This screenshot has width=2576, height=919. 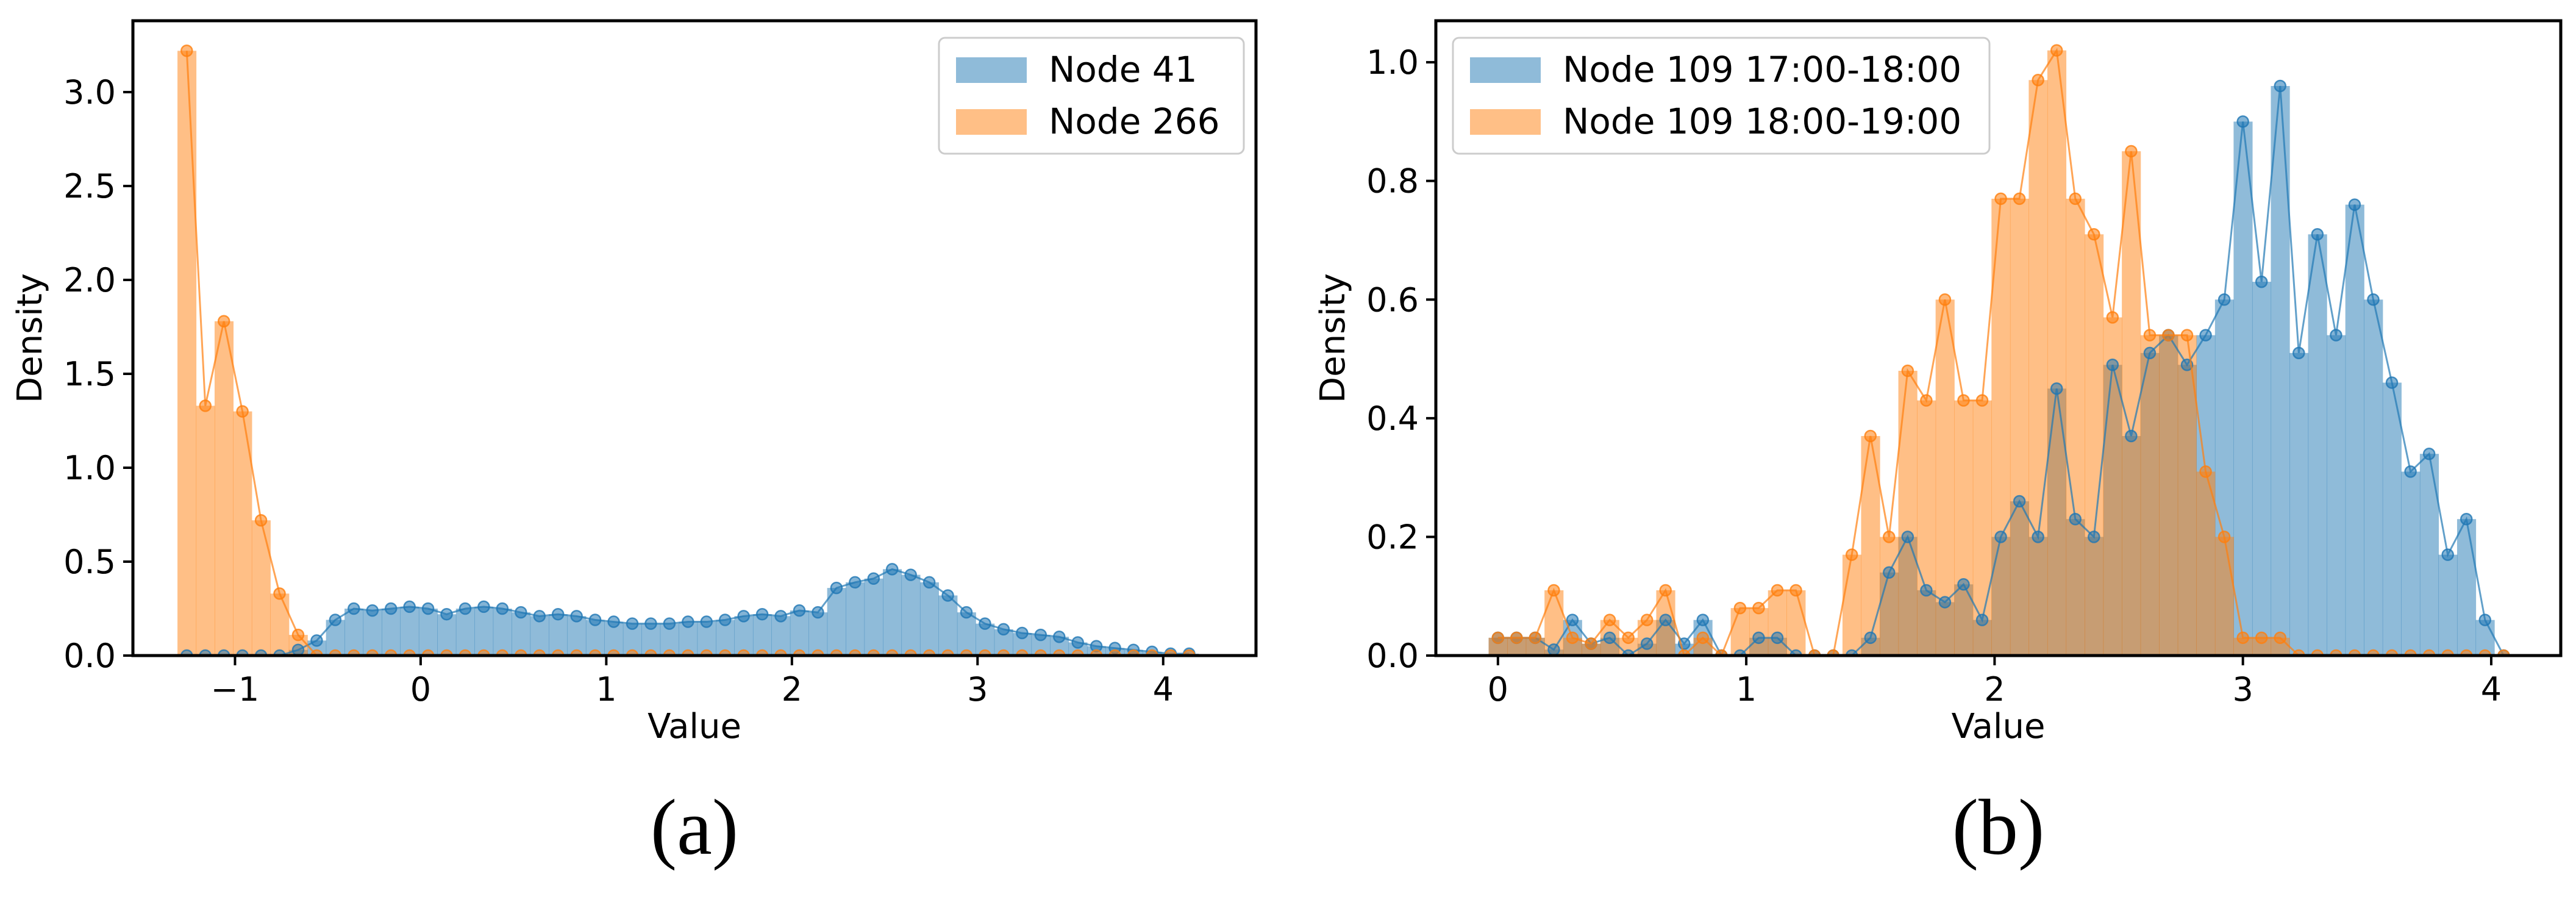 I want to click on legend-label: Node 266, so click(x=1134, y=121).